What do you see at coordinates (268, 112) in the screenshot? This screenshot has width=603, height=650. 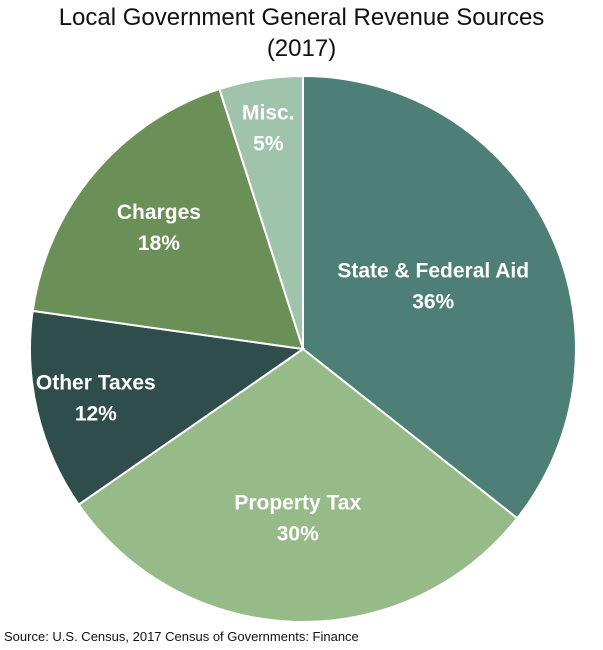 I see `pie-label-misc: Misc.` at bounding box center [268, 112].